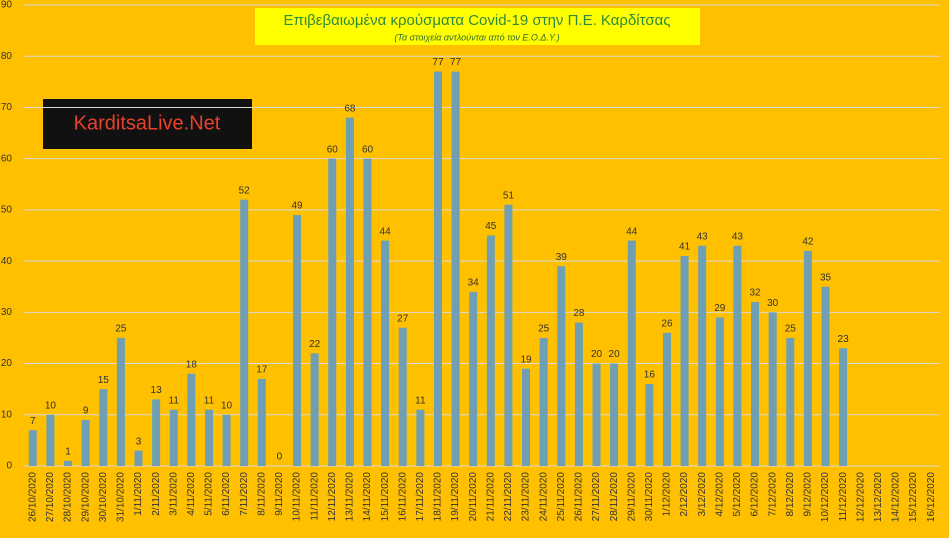 This screenshot has height=538, width=949. I want to click on data-label: 77, so click(438, 62).